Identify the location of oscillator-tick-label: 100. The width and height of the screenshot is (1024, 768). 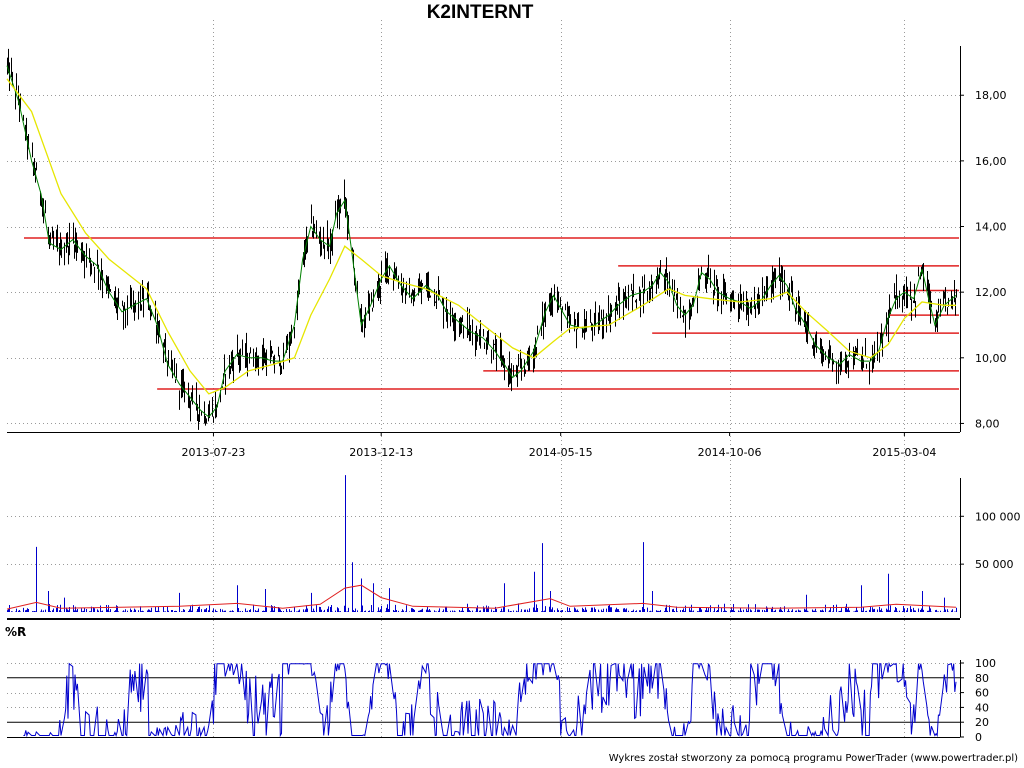
(985, 663).